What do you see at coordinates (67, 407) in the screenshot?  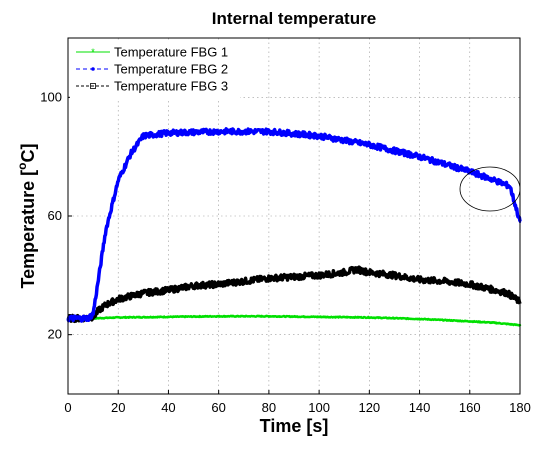 I see `x-tick-label: 0` at bounding box center [67, 407].